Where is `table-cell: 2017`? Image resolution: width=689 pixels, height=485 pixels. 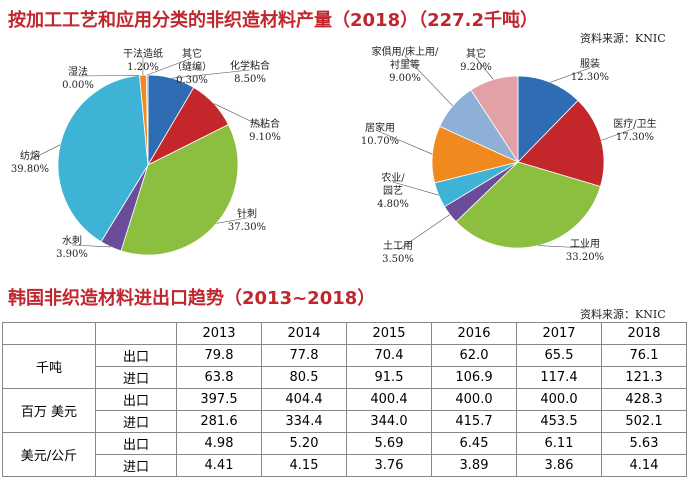 table-cell: 2017 is located at coordinates (559, 333).